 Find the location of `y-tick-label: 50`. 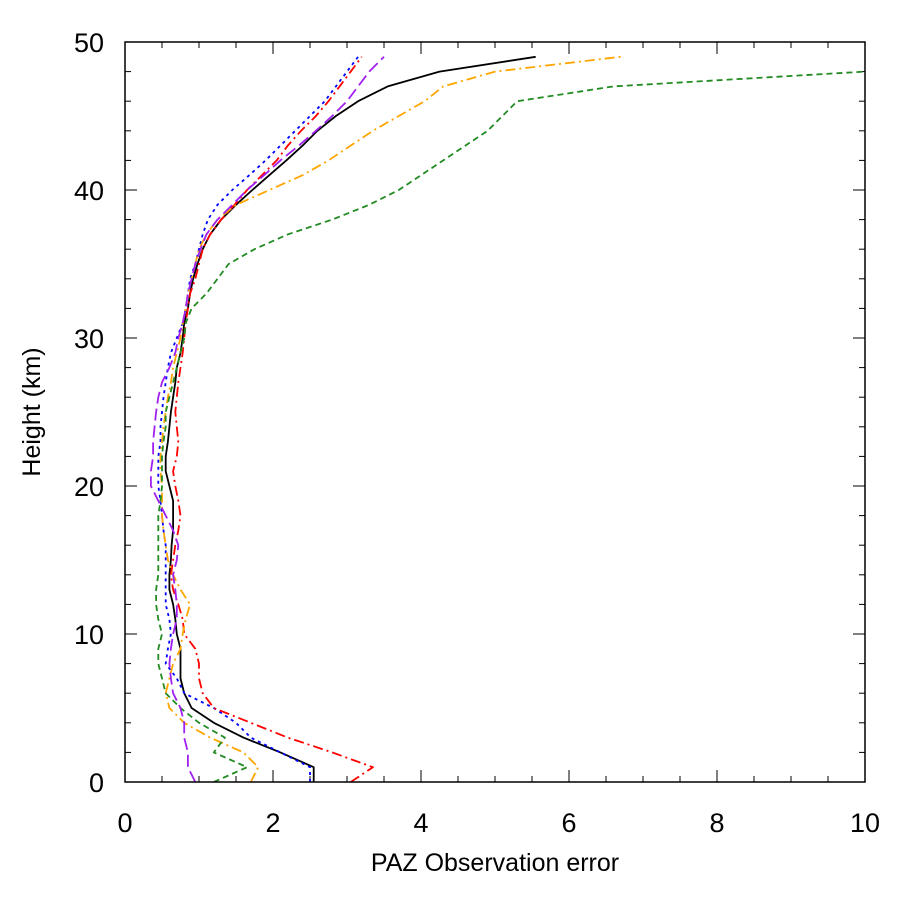

y-tick-label: 50 is located at coordinates (89, 43).